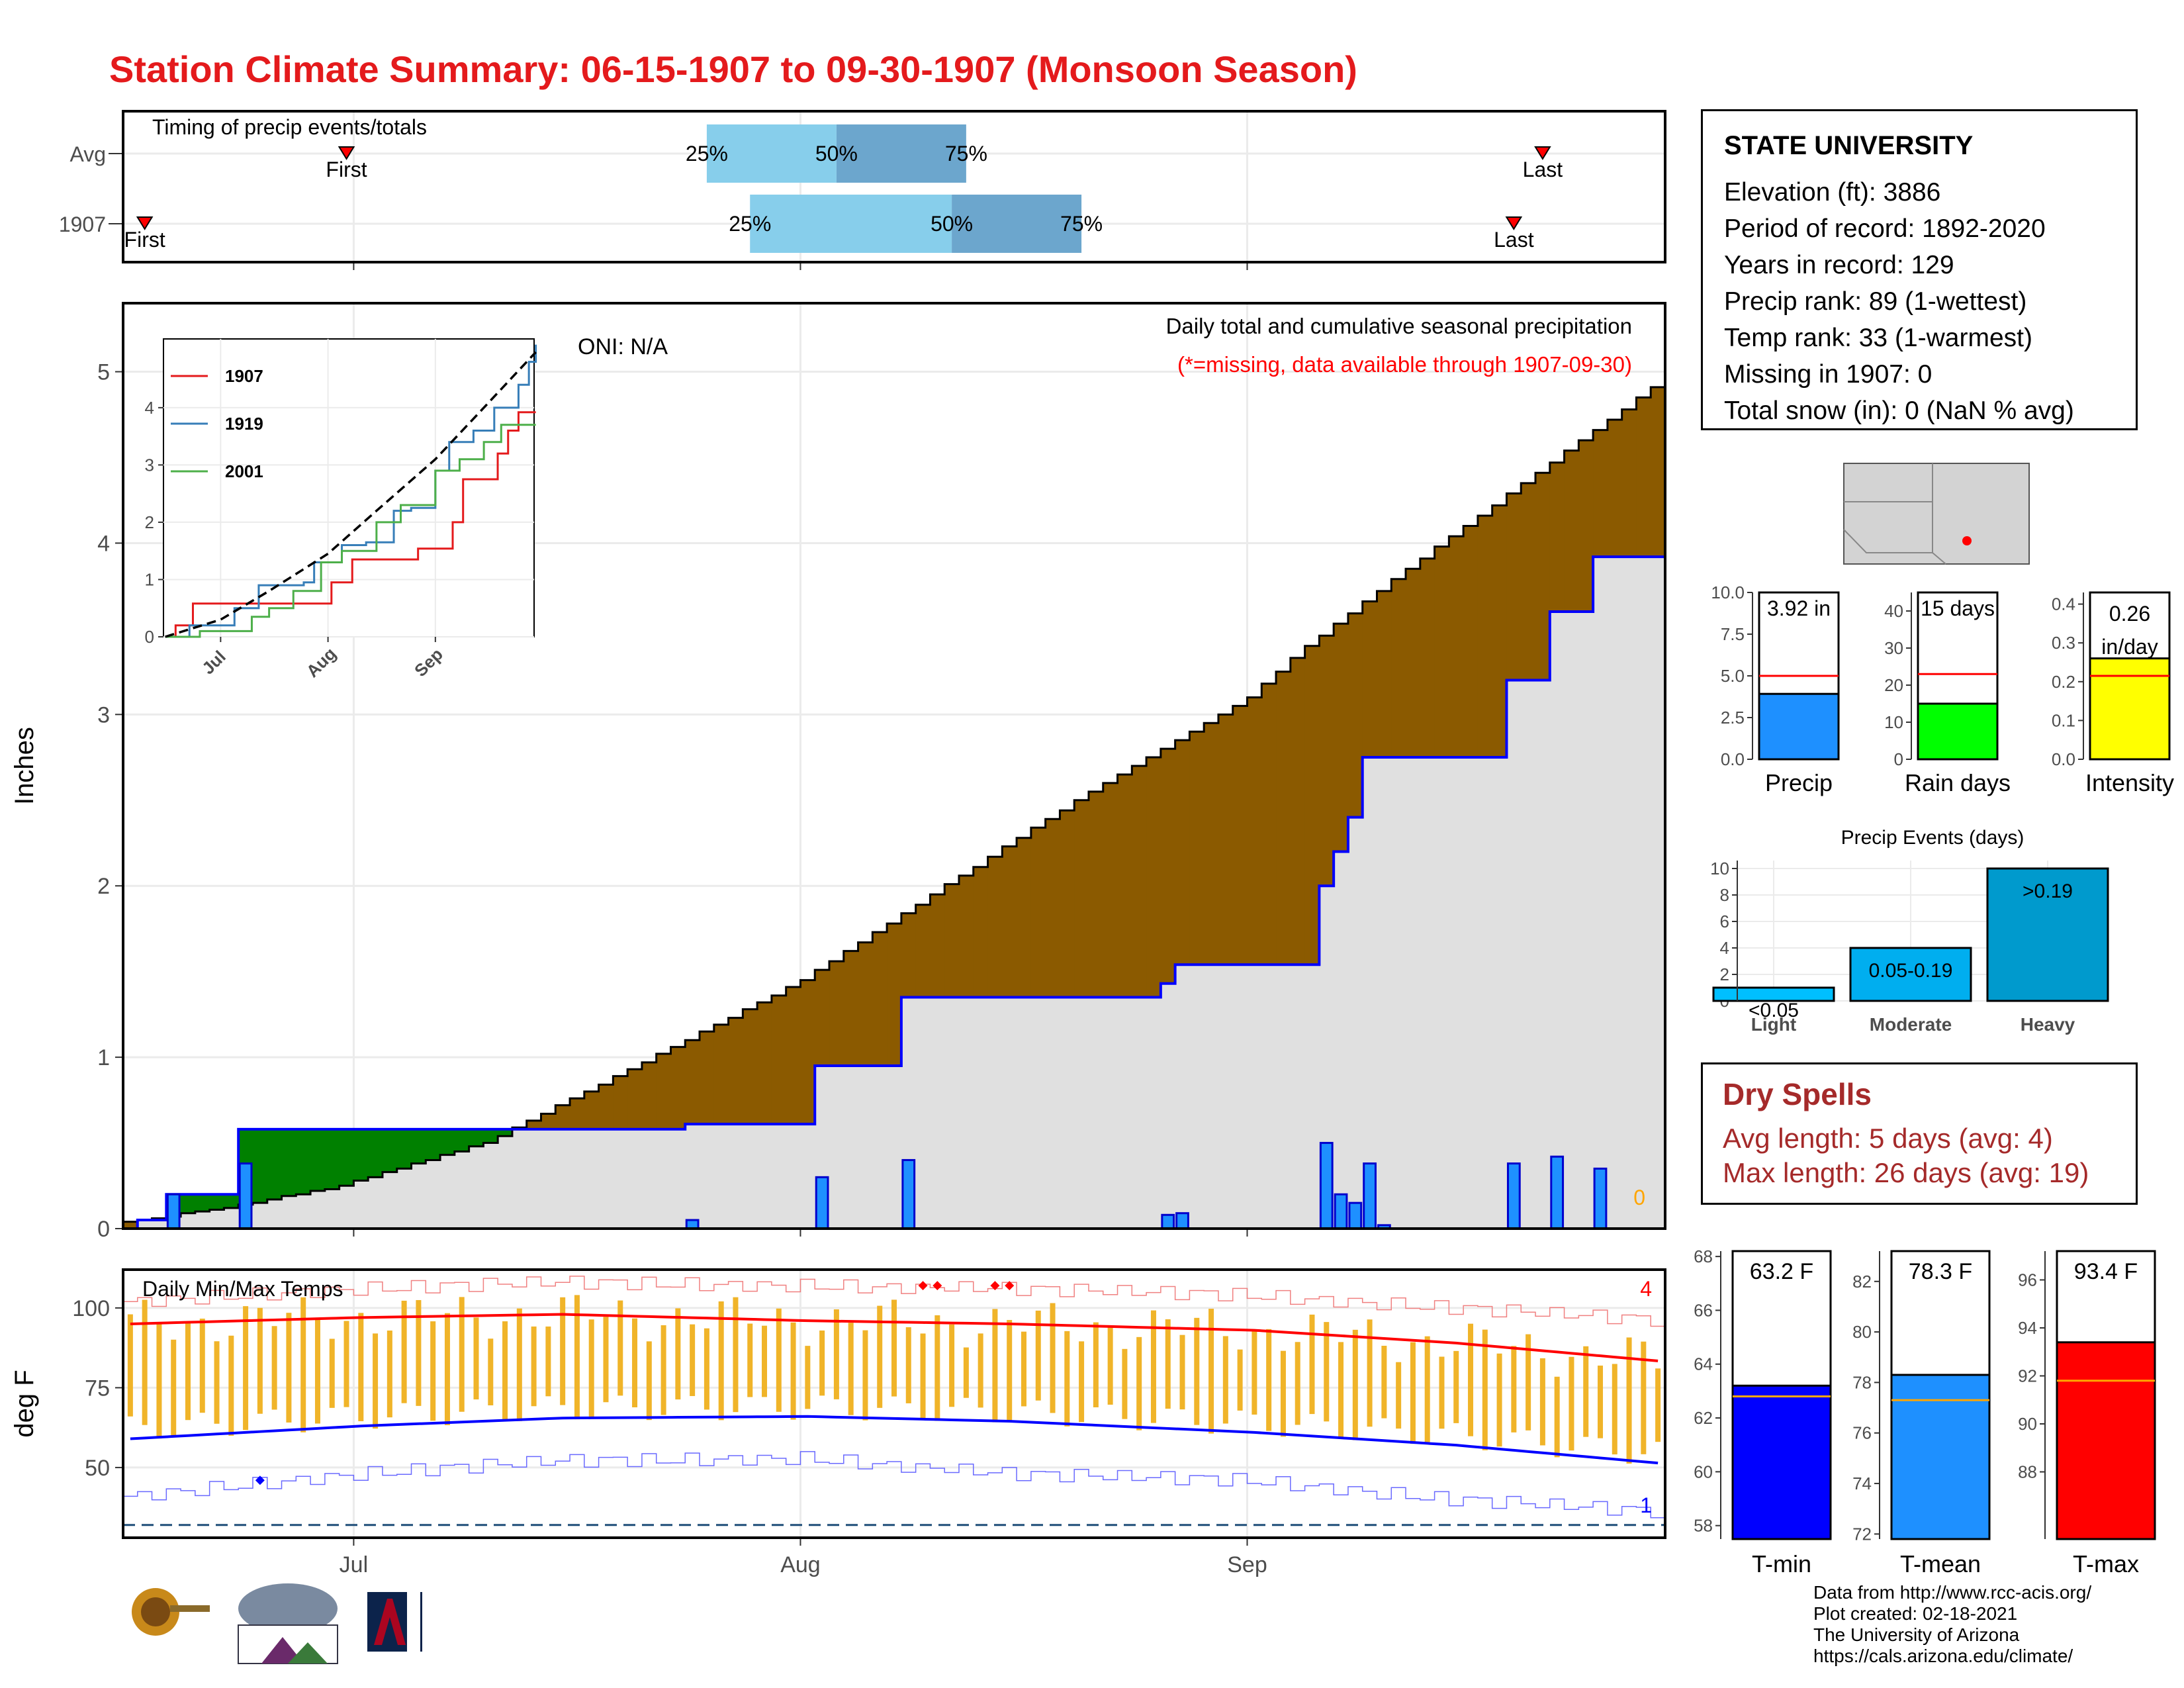  What do you see at coordinates (1899, 411) in the screenshot?
I see `info-snow: Total snow (in): 0 (NaN % avg)` at bounding box center [1899, 411].